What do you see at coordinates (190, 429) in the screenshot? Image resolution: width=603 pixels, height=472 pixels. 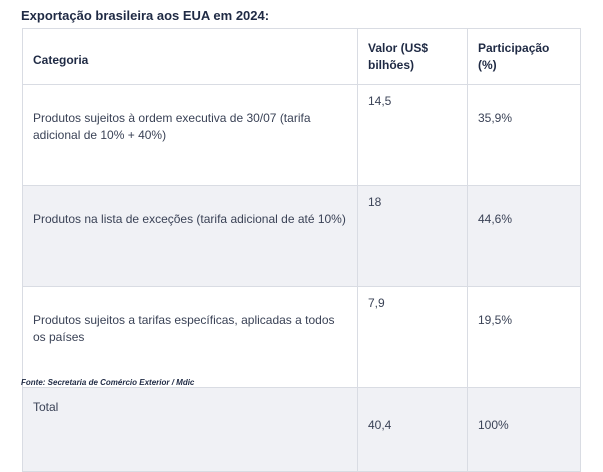 I see `cell-categoria: Total` at bounding box center [190, 429].